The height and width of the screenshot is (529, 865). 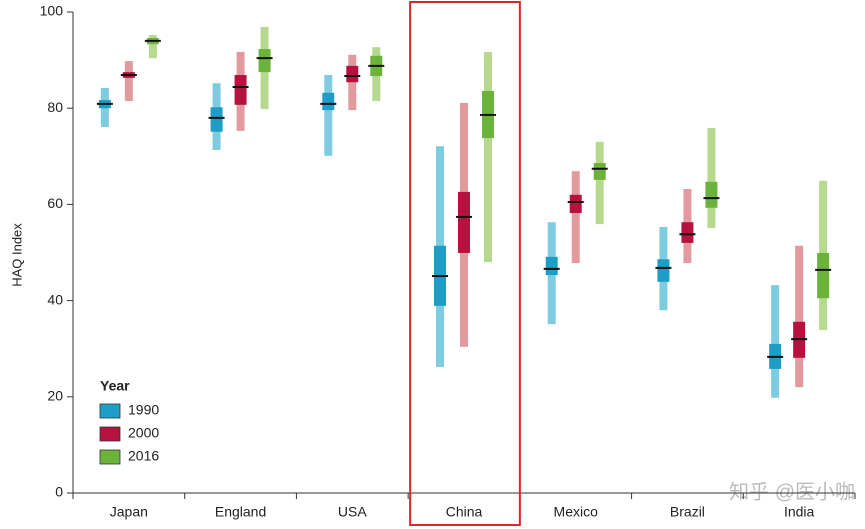 What do you see at coordinates (143, 410) in the screenshot?
I see `legend-label: 1990` at bounding box center [143, 410].